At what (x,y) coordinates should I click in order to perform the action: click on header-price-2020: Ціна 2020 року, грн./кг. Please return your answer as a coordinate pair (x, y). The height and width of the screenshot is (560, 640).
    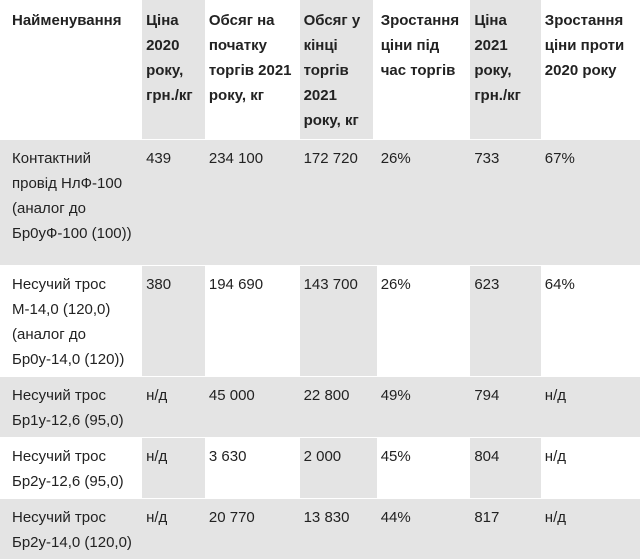
    Looking at the image, I should click on (173, 70).